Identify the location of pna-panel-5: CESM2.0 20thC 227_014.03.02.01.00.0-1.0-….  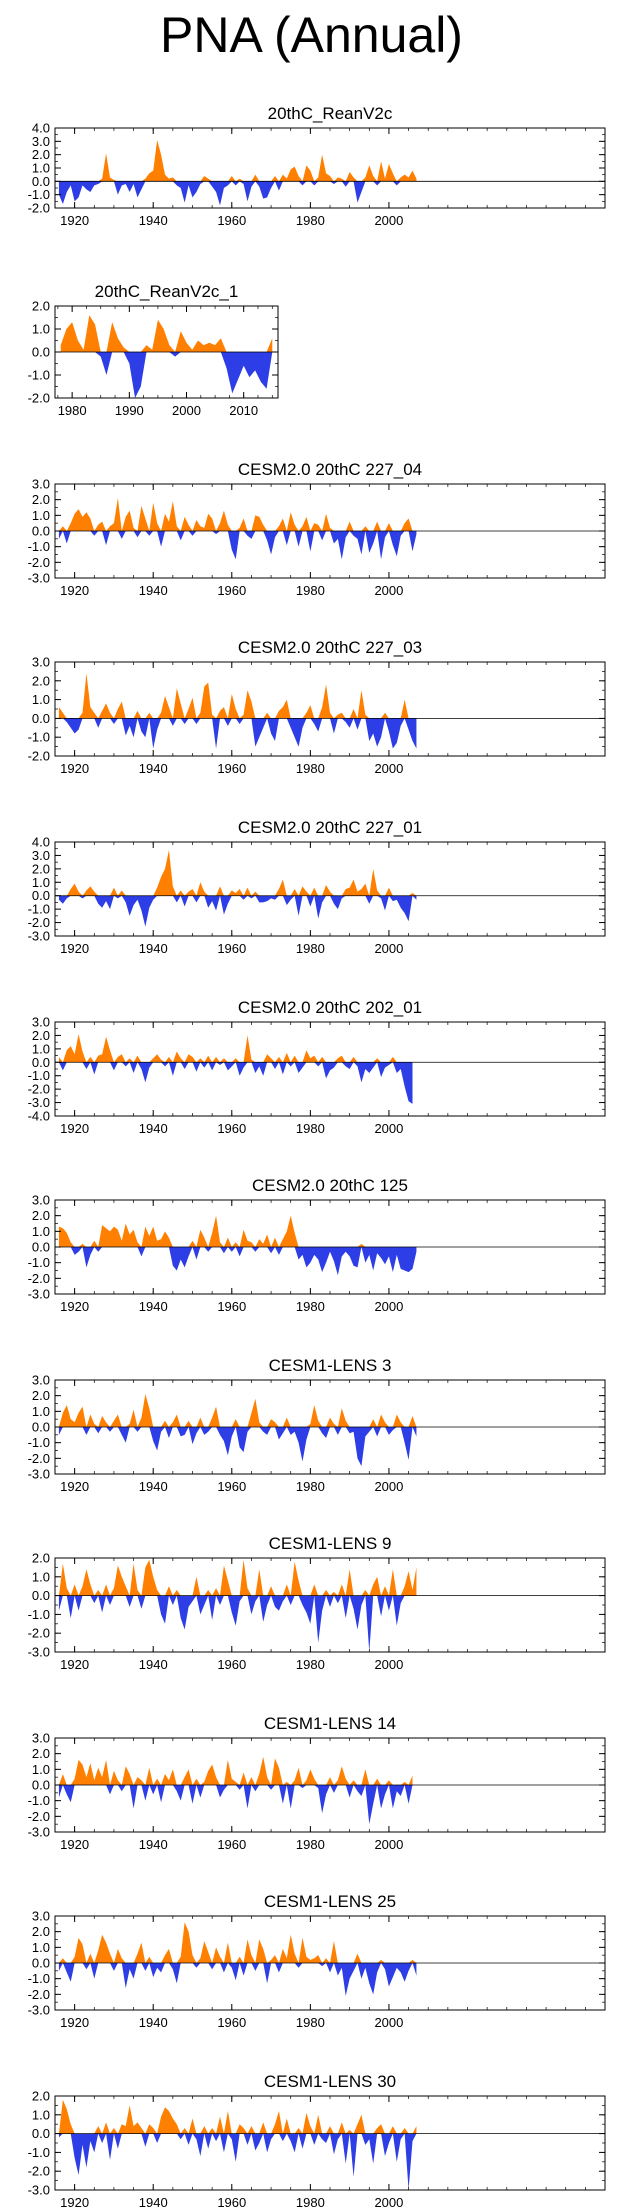
(317, 887).